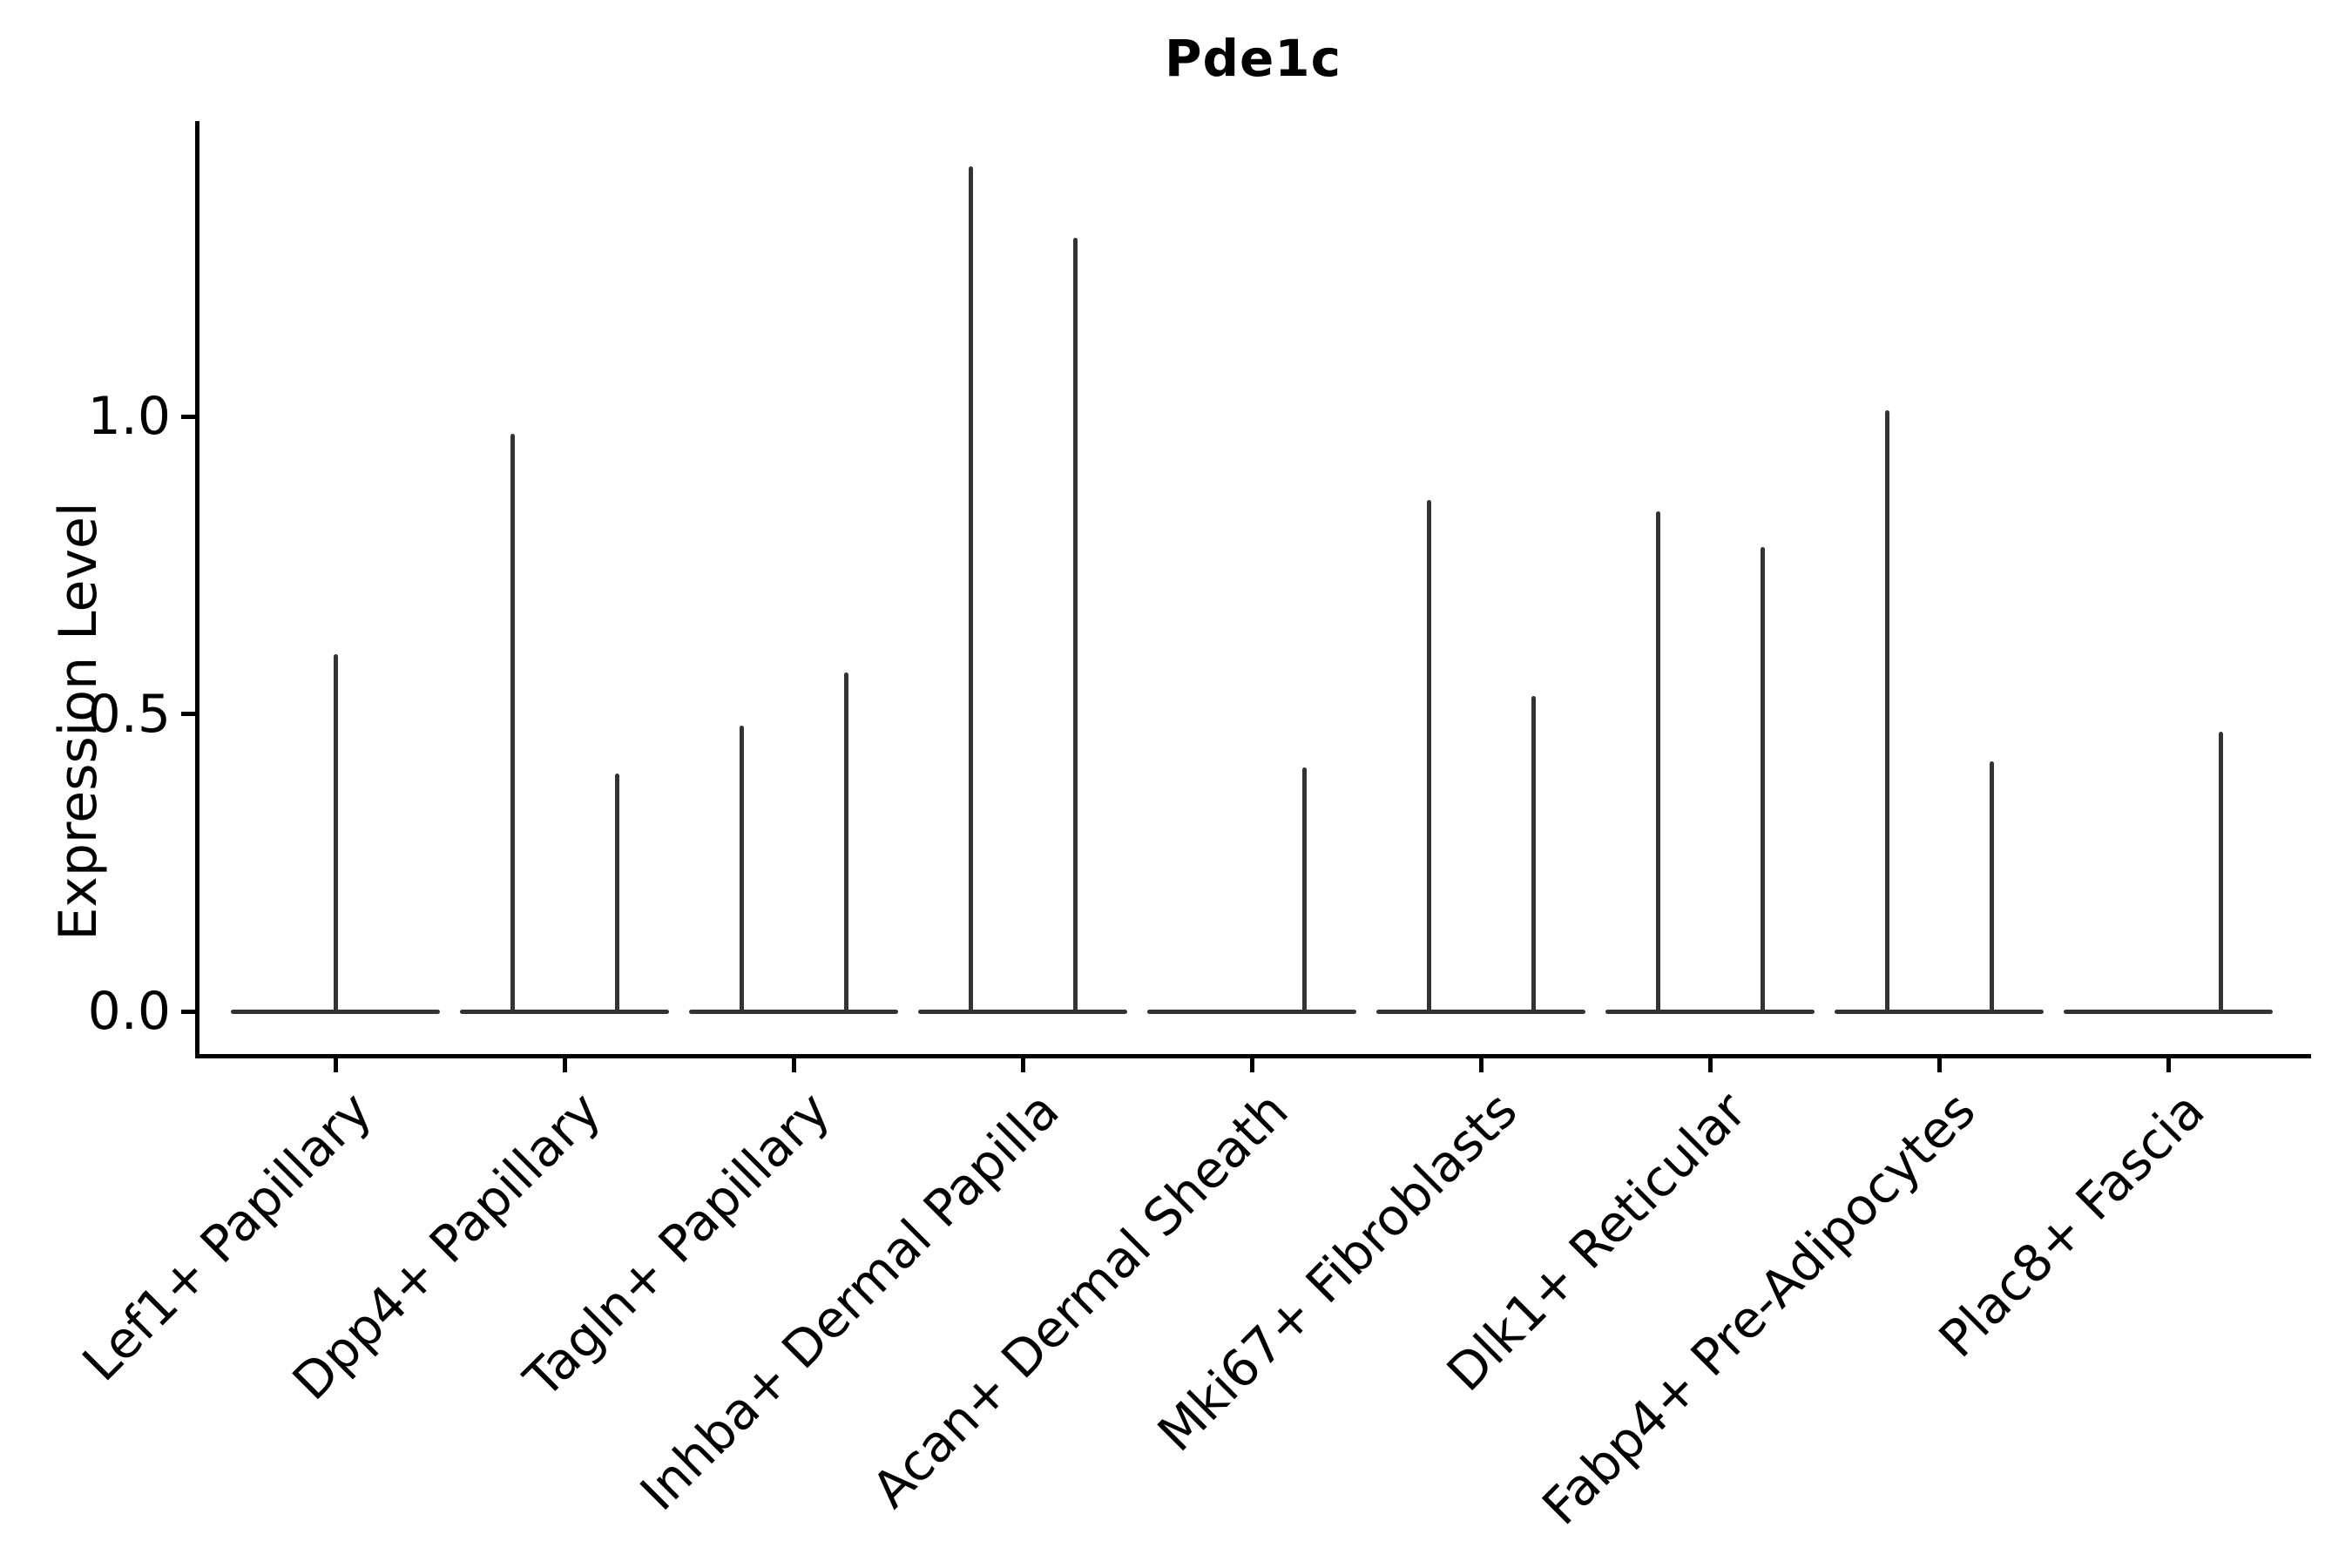 The image size is (2352, 1568). I want to click on chart-title: Pde1c, so click(1253, 58).